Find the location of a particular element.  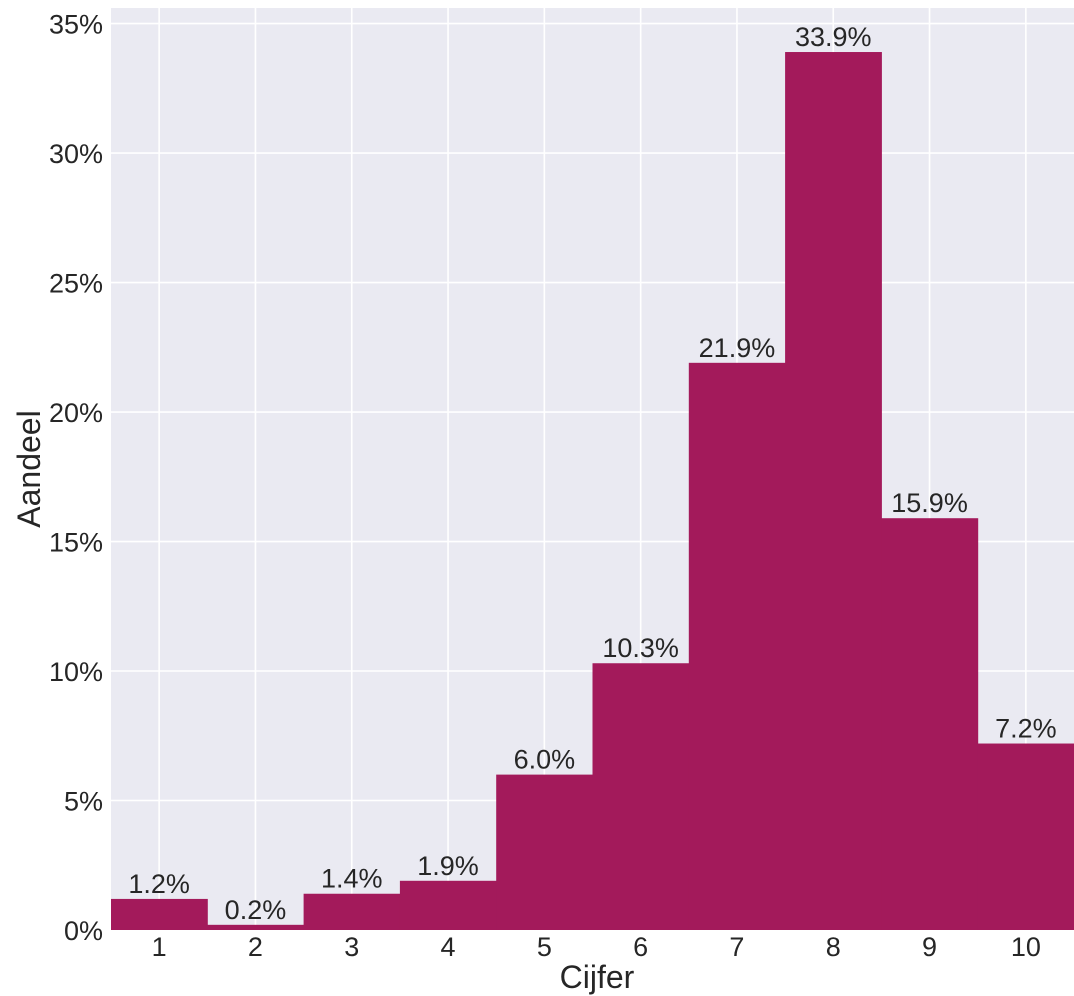

x-tick-label: 5 is located at coordinates (544, 947).